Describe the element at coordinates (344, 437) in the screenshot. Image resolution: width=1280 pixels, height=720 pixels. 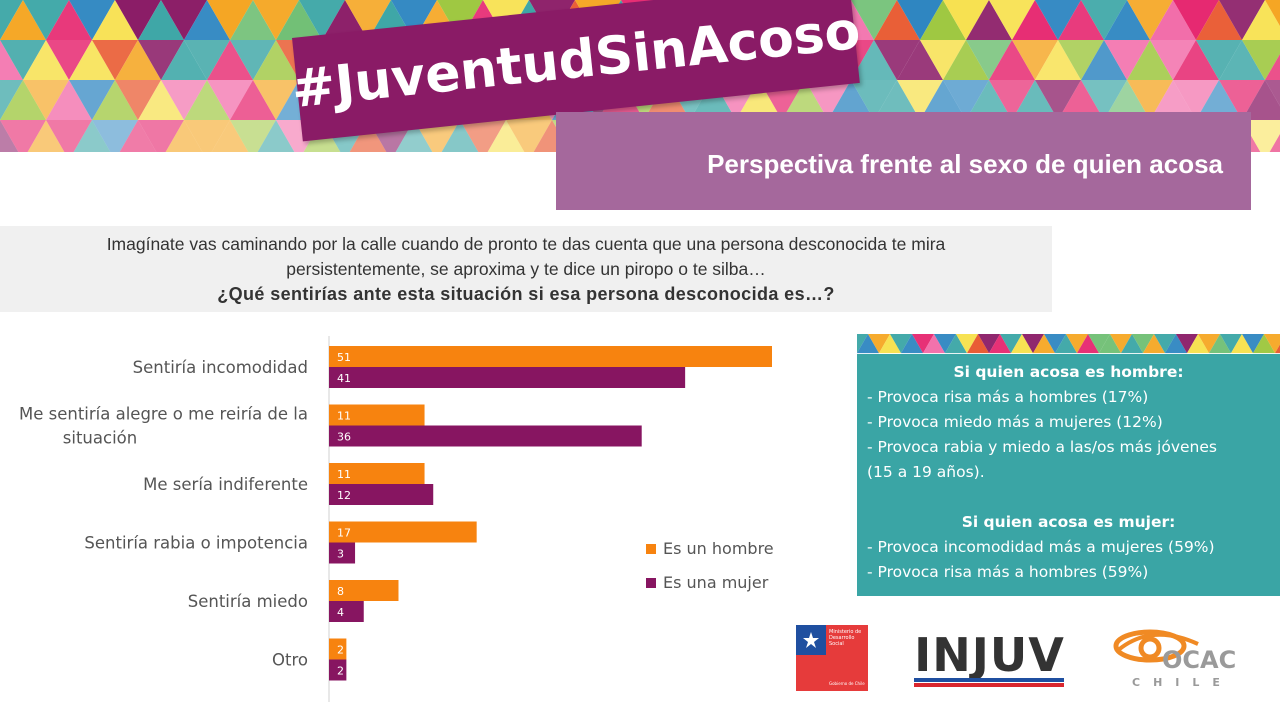
I see `bar-value-label: 36` at that location.